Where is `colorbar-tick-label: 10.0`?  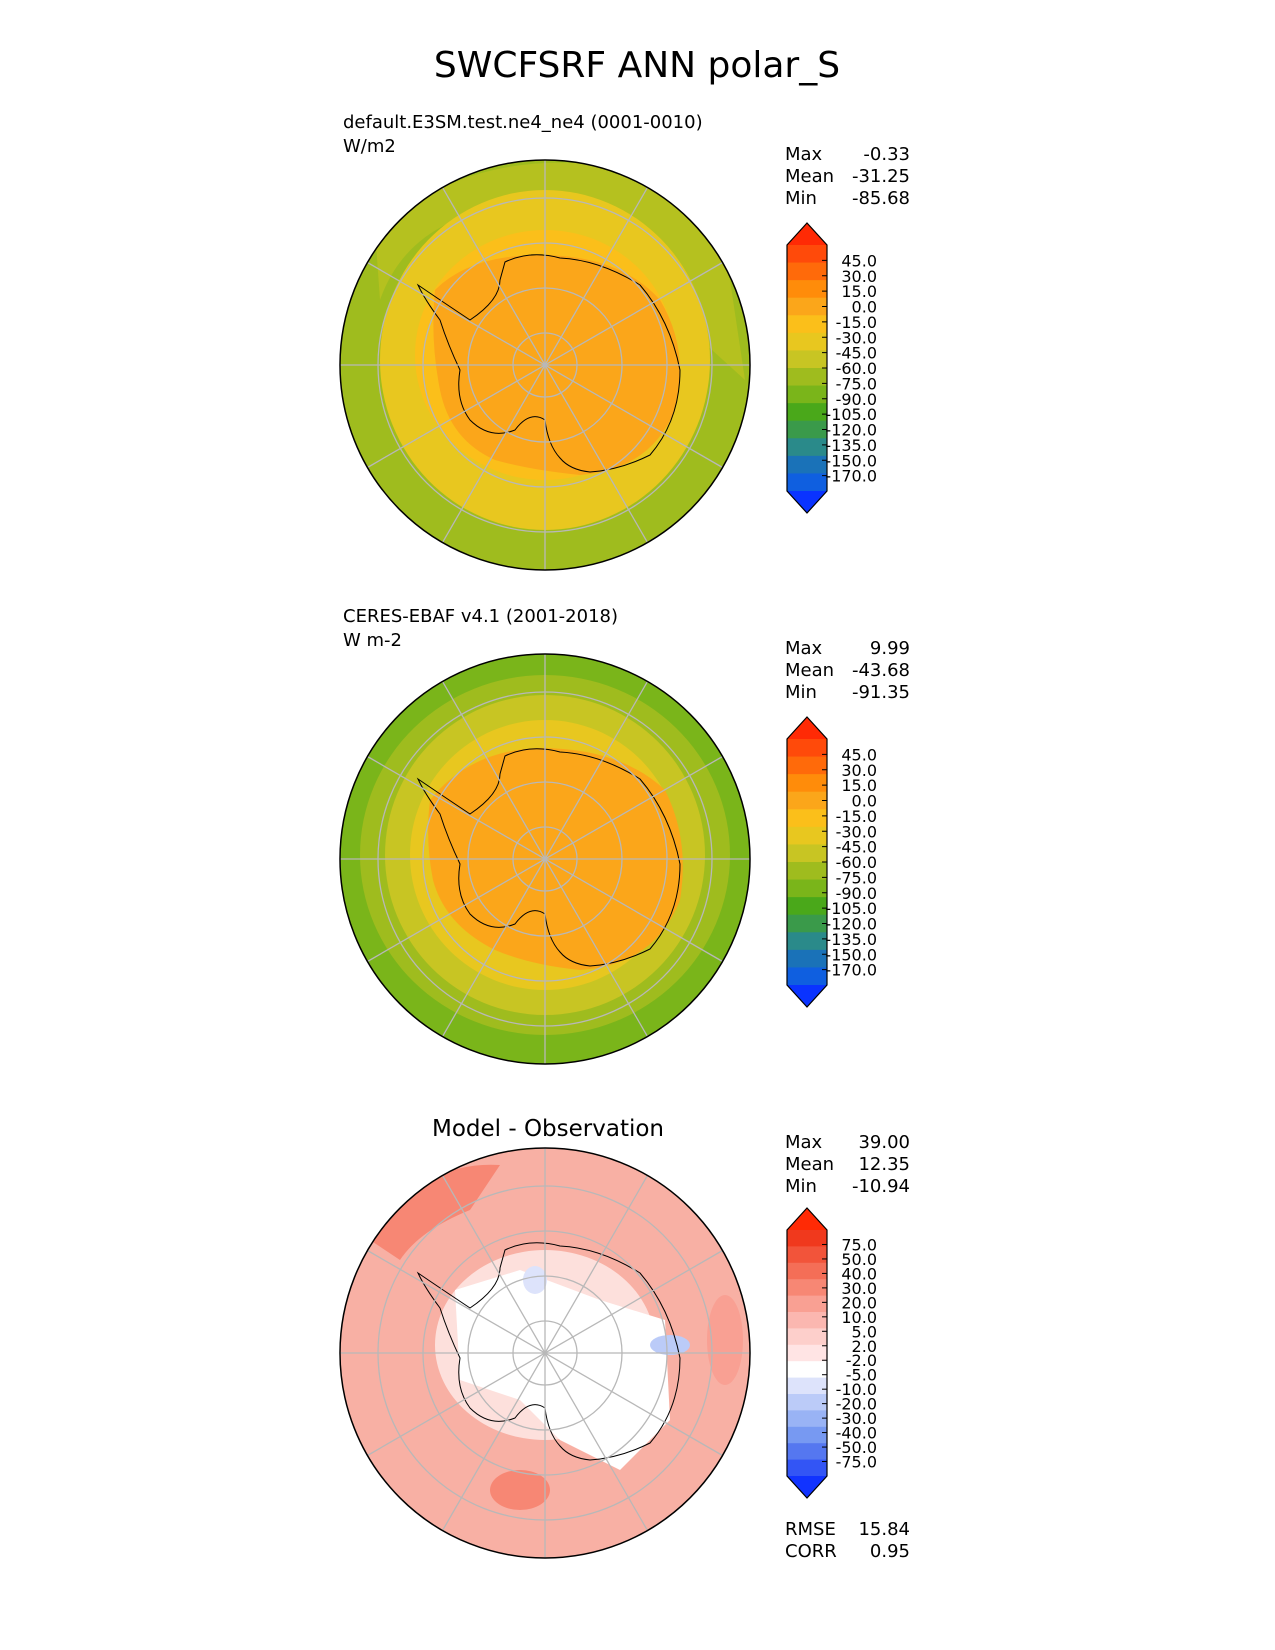 colorbar-tick-label: 10.0 is located at coordinates (859, 1317).